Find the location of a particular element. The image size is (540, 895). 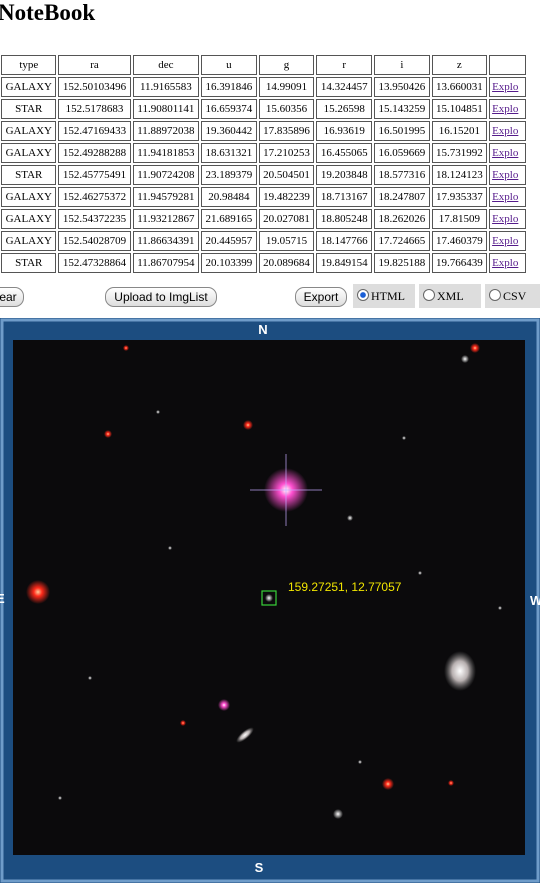

upload-button: Upload to ImgList is located at coordinates (161, 297).